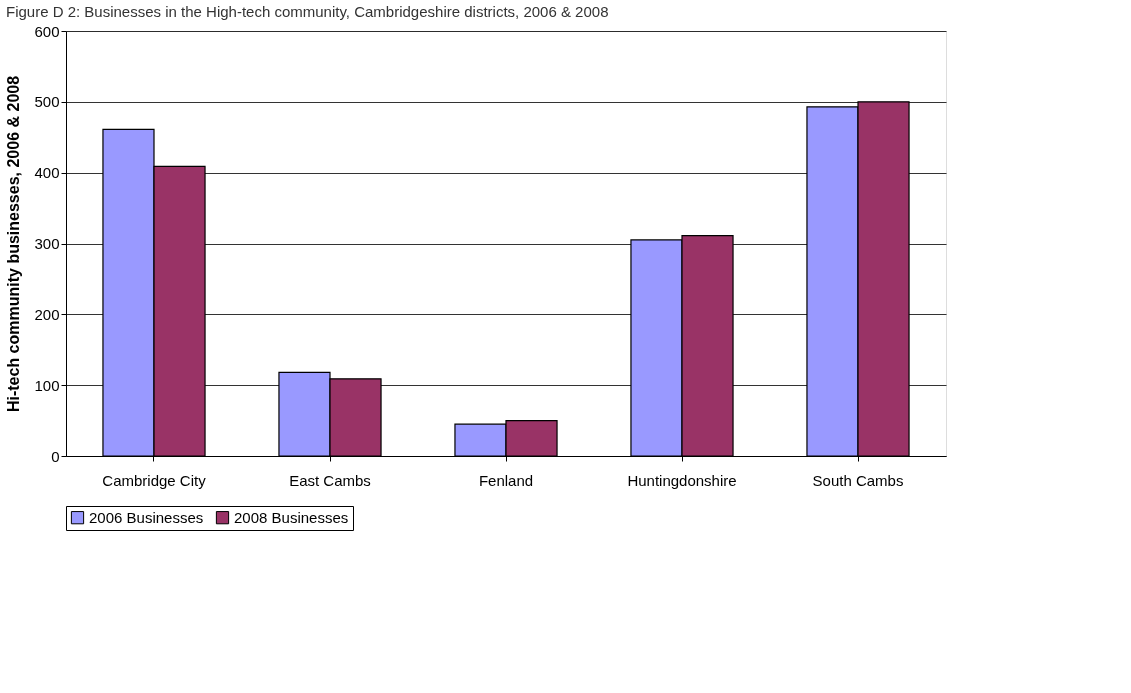  I want to click on y-tick-label: 100, so click(47, 385).